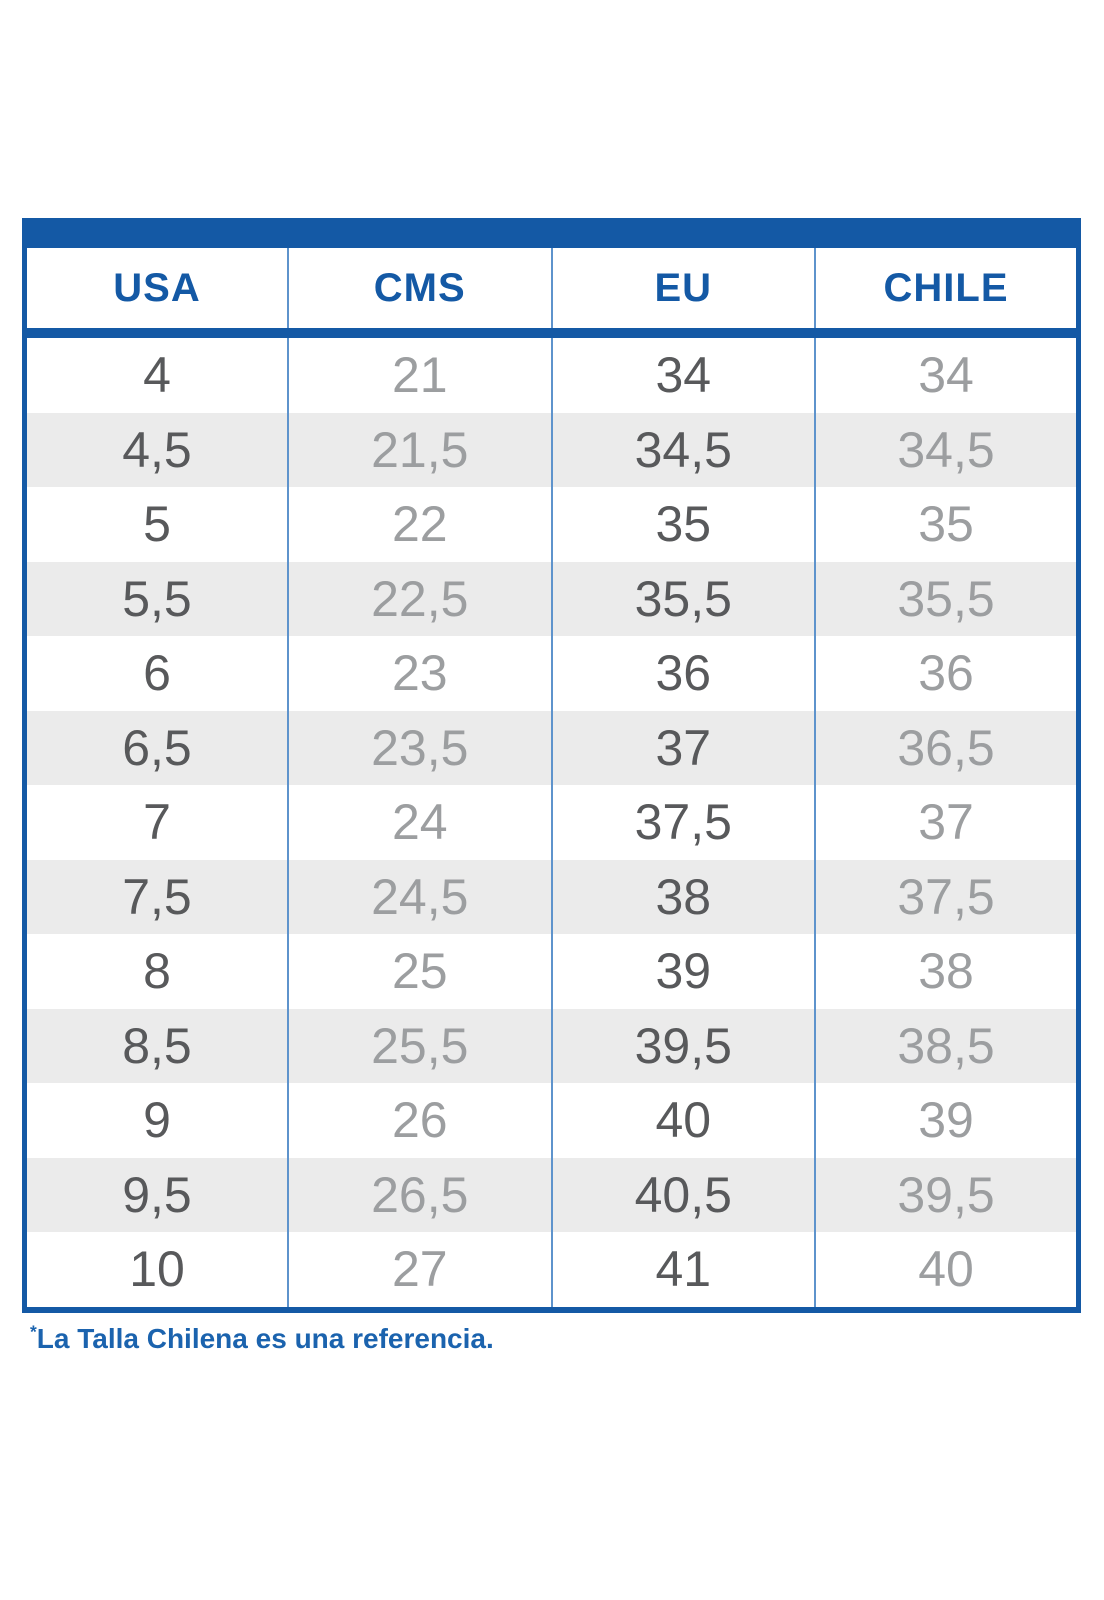 The width and height of the screenshot is (1104, 1600). What do you see at coordinates (946, 373) in the screenshot?
I see `cell-chile: 34` at bounding box center [946, 373].